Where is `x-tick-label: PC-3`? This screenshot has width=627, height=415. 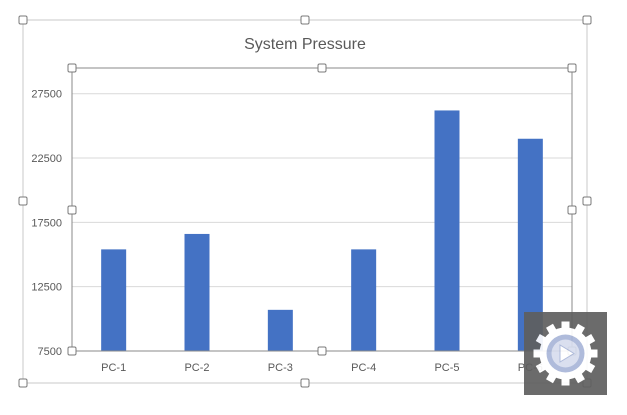 x-tick-label: PC-3 is located at coordinates (280, 368).